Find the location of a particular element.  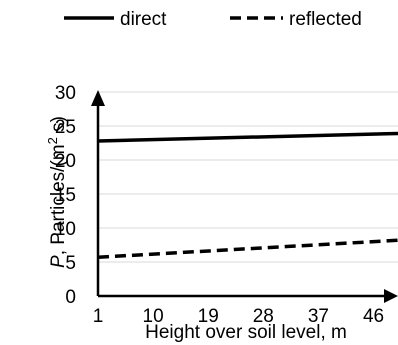

series-line-direct is located at coordinates (247, 137).